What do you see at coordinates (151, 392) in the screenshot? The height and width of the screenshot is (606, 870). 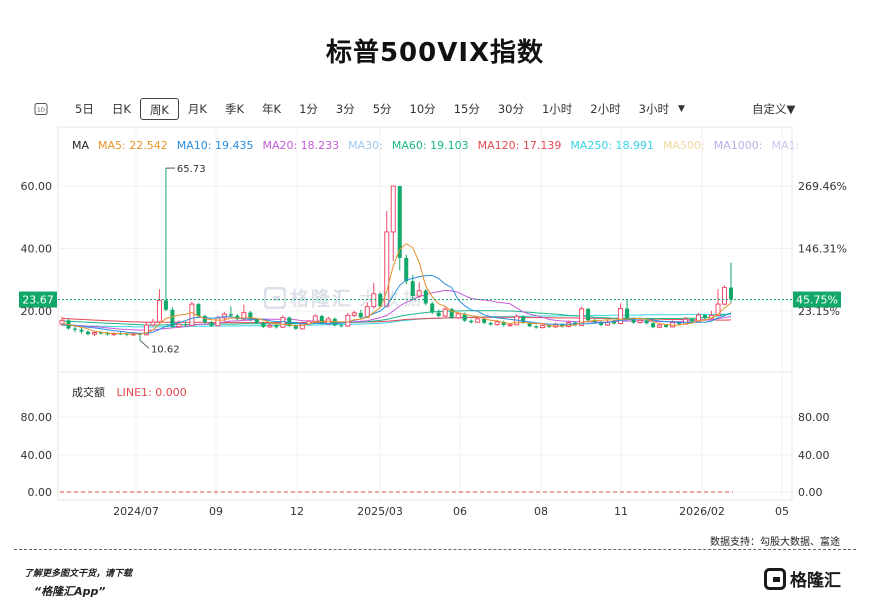 I see `volume-line1-label: LINE1: 0.000` at bounding box center [151, 392].